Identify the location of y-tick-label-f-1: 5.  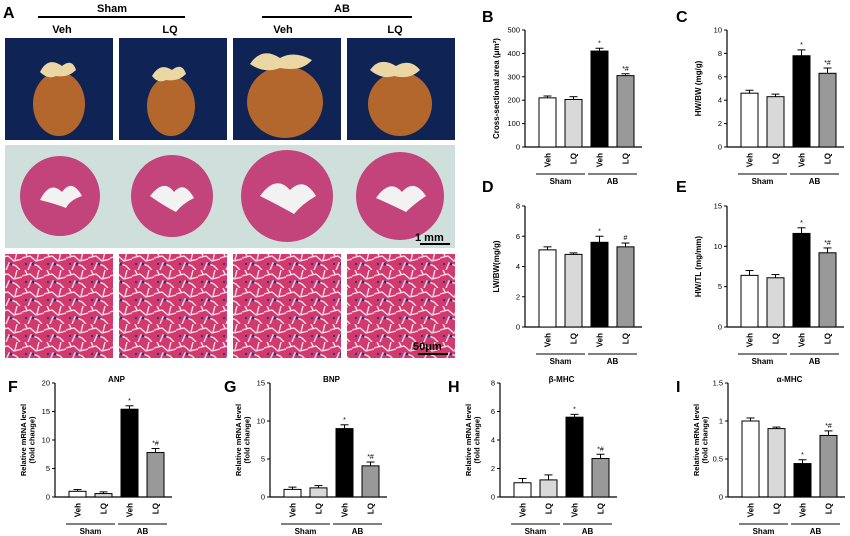
(48, 468).